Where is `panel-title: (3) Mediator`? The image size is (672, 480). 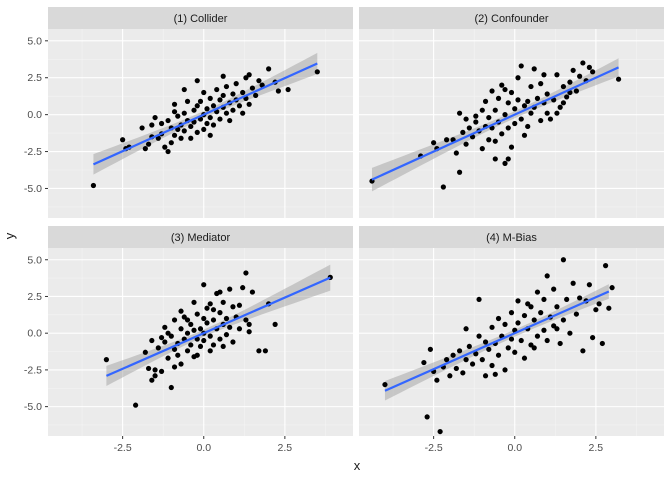 panel-title: (3) Mediator is located at coordinates (201, 238).